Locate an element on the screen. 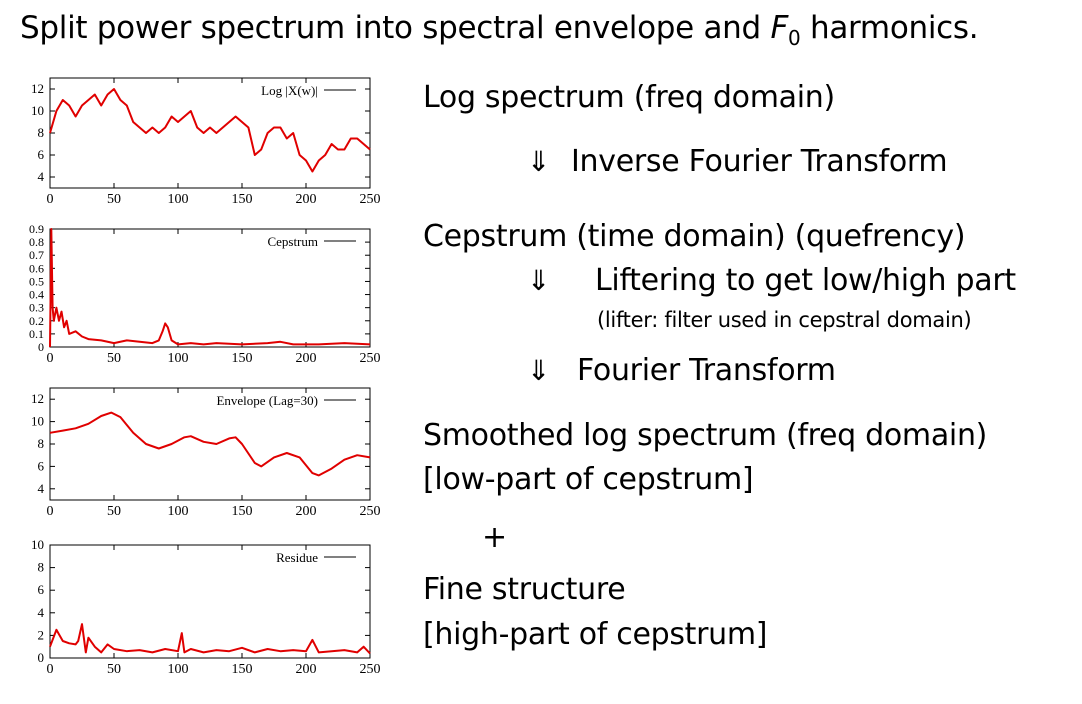 This screenshot has height=704, width=1082. residue-xtick-label: 50 is located at coordinates (114, 669).